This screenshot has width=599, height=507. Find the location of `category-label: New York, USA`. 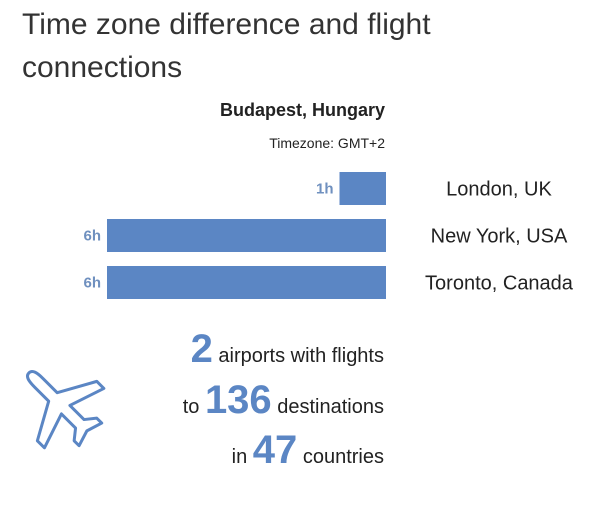

category-label: New York, USA is located at coordinates (499, 237).